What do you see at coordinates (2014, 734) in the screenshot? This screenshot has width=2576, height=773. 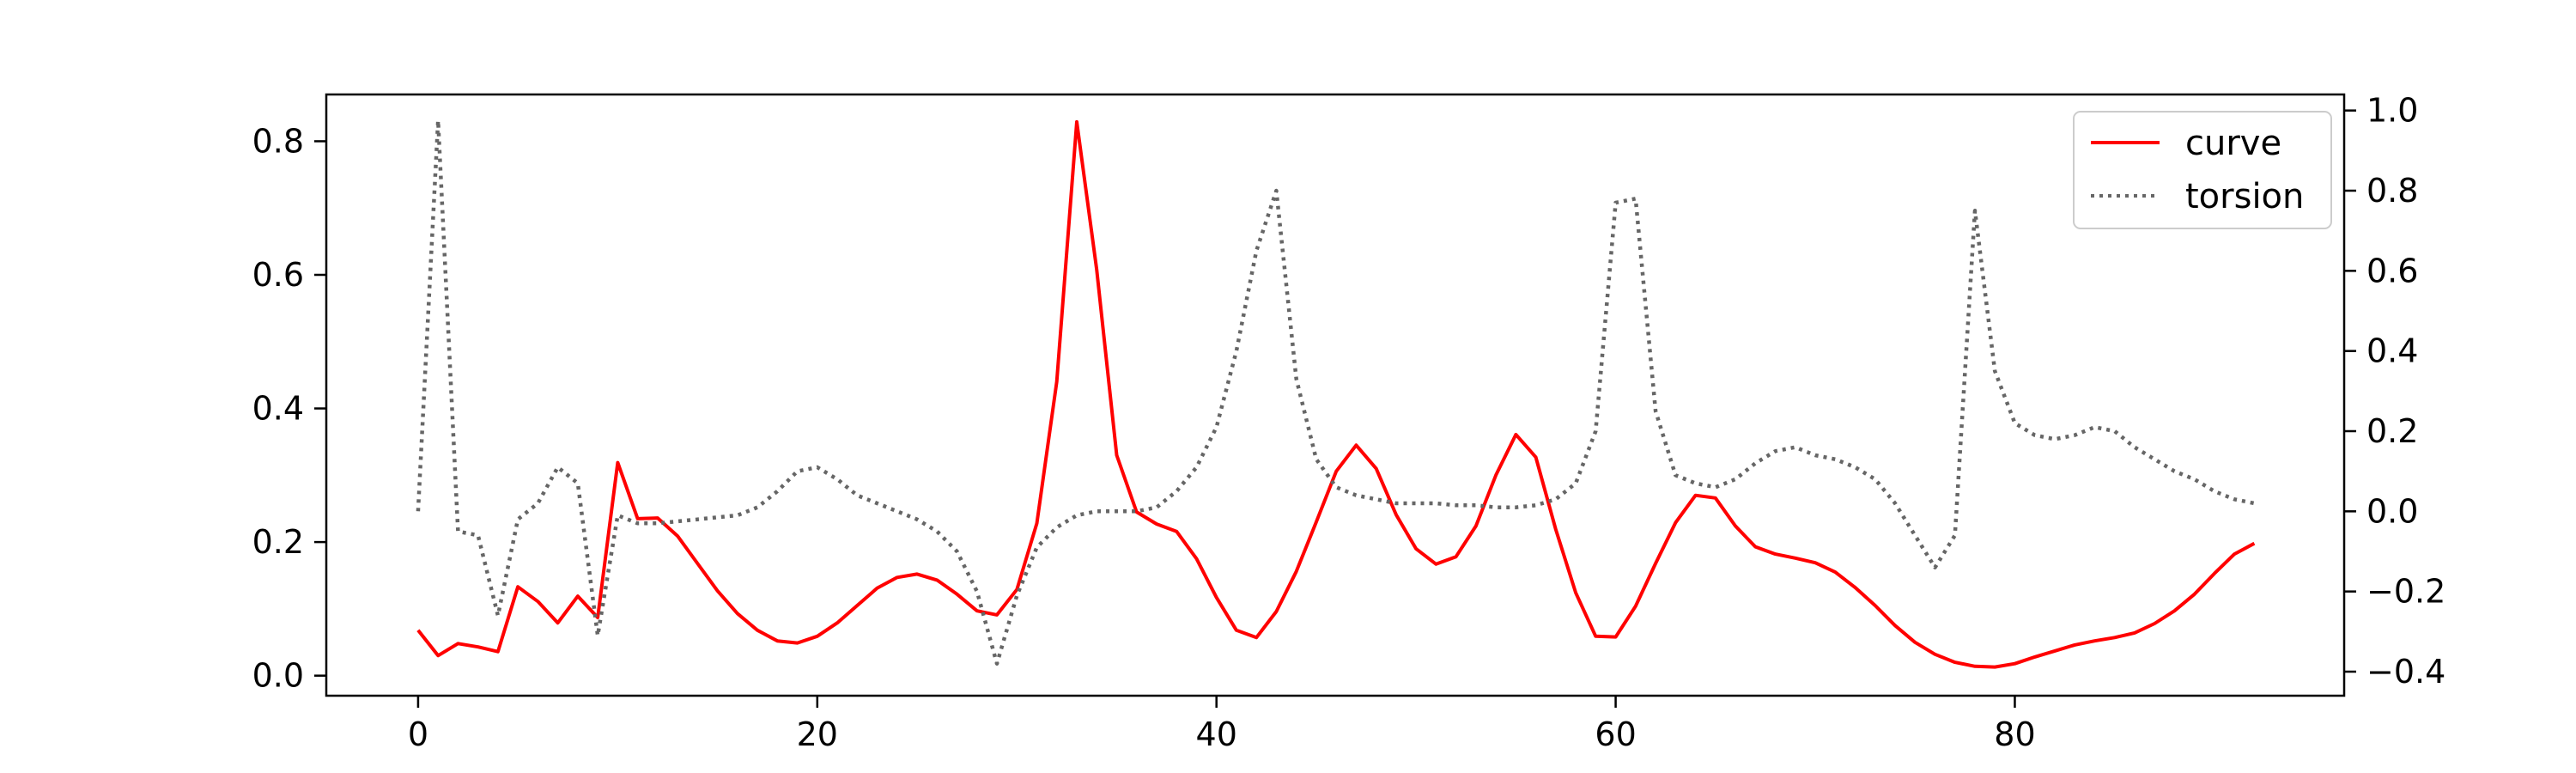 I see `x-tick-label: 80` at bounding box center [2014, 734].